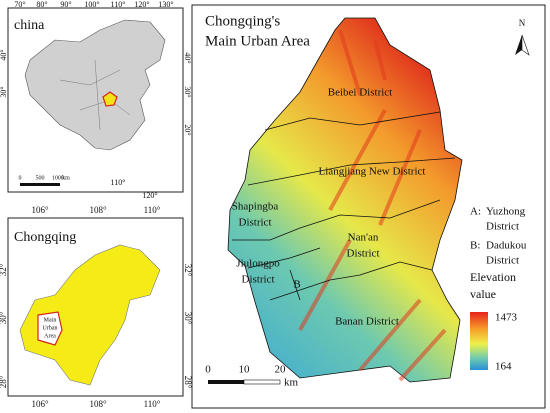 Image resolution: width=550 pixels, height=413 pixels. I want to click on panel-title: china, so click(29, 25).